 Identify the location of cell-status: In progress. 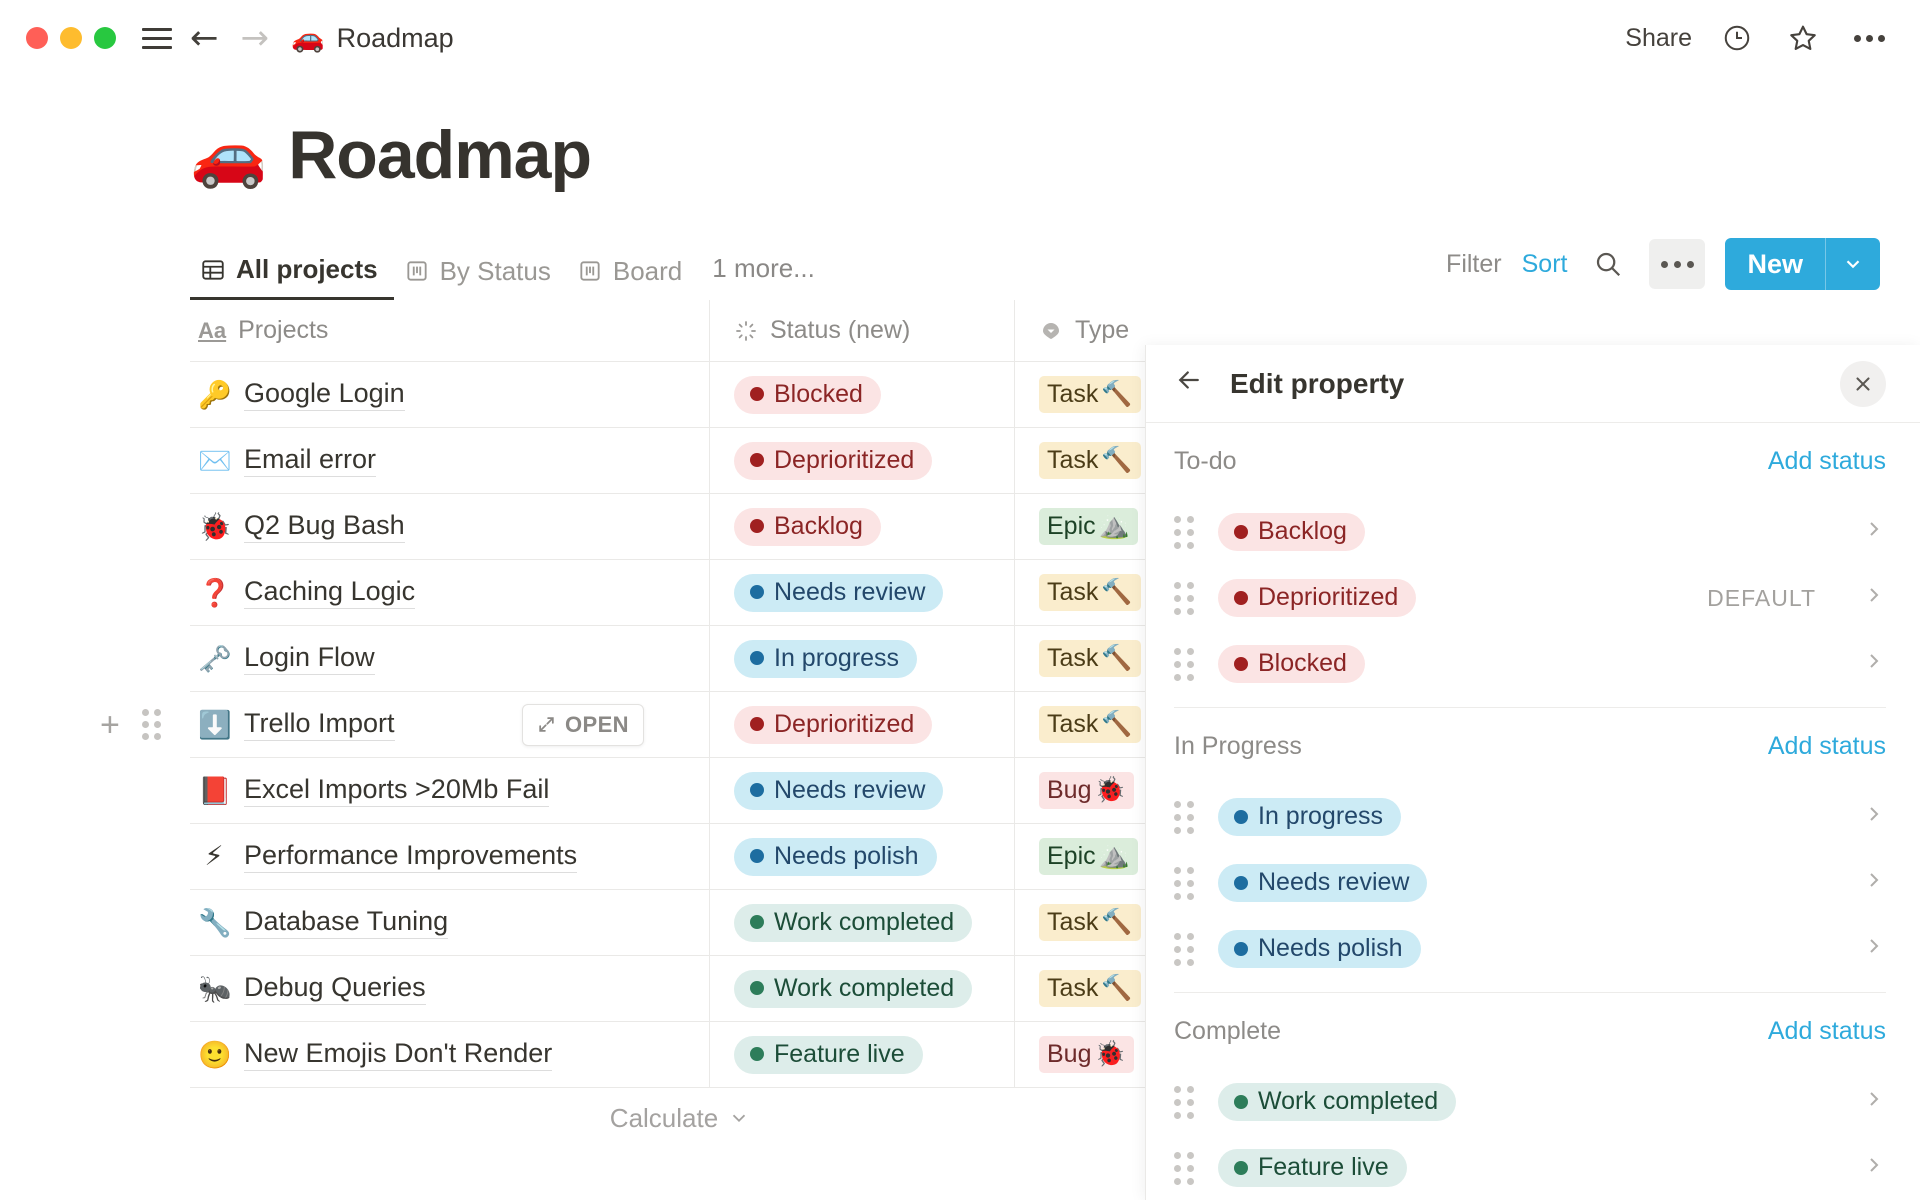
(862, 658).